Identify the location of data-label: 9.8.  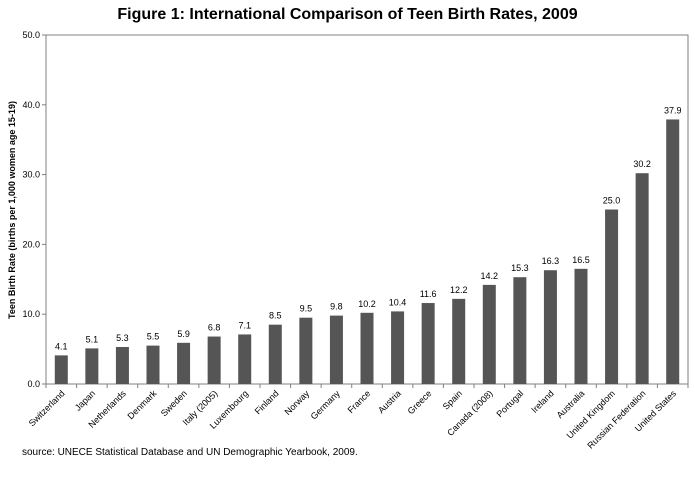
(336, 307).